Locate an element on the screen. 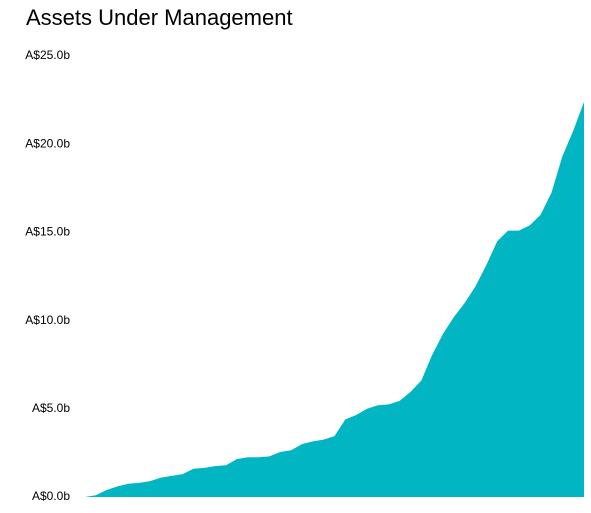 Image resolution: width=591 pixels, height=513 pixels. y-tick-label: A$25.0b is located at coordinates (47, 55).